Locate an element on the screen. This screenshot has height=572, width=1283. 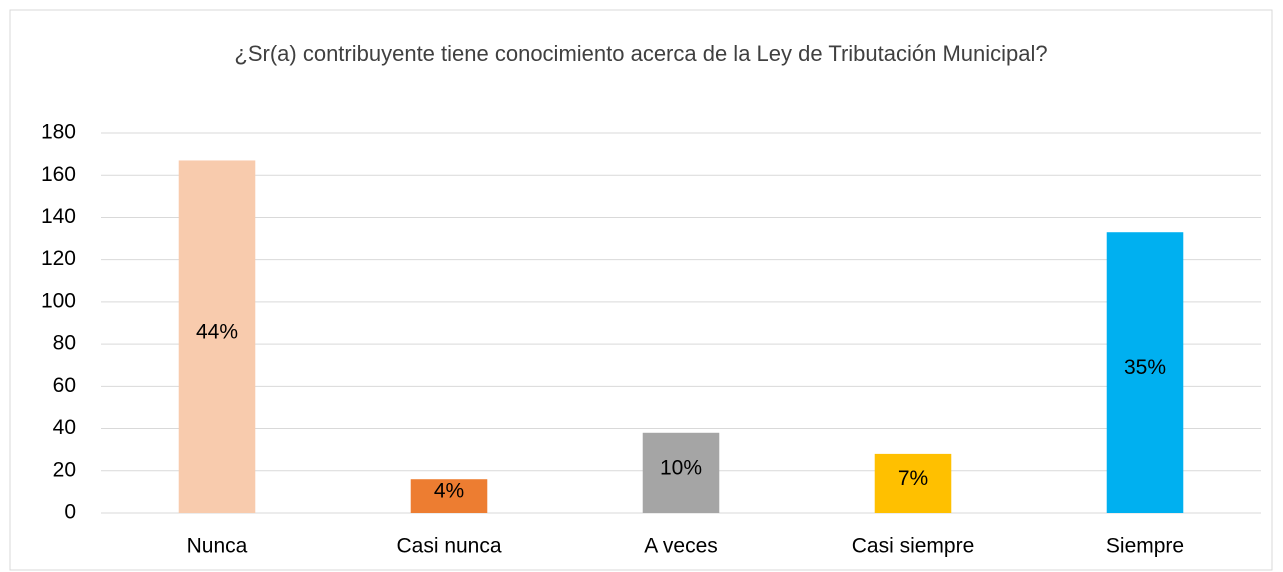
x-tick-label: Casi nunca is located at coordinates (448, 546).